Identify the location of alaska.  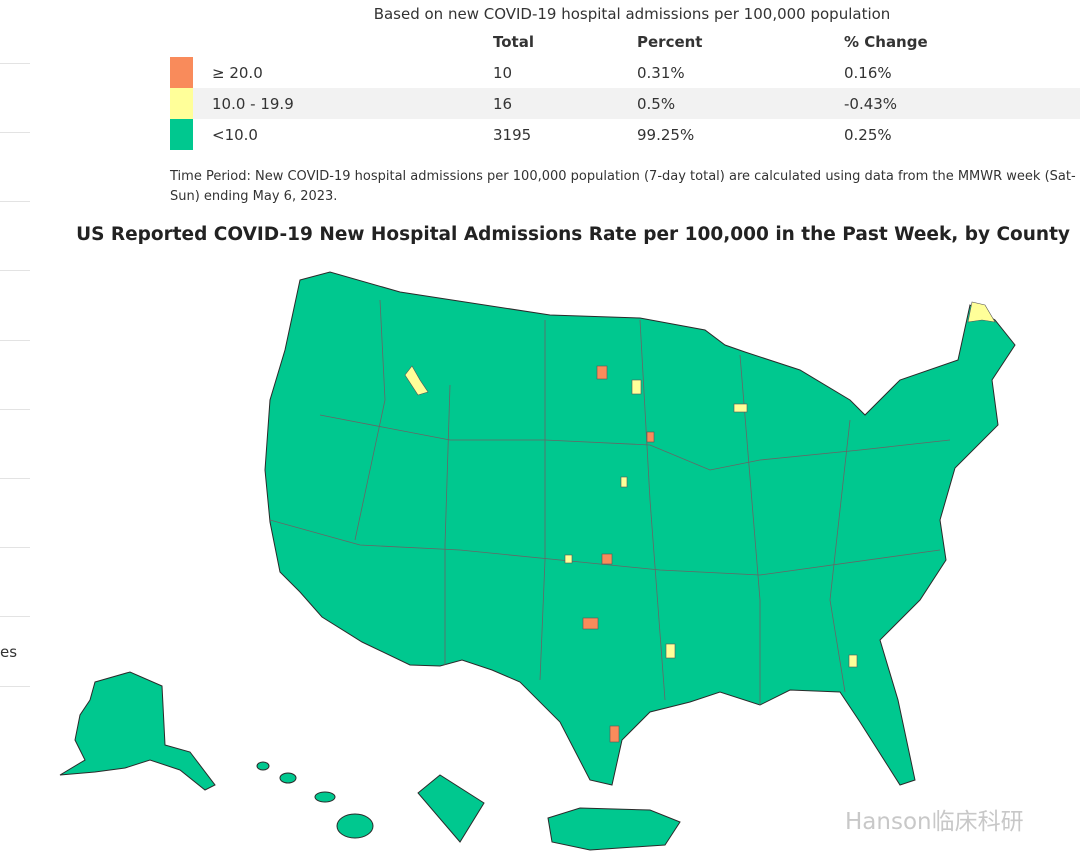
(137, 731).